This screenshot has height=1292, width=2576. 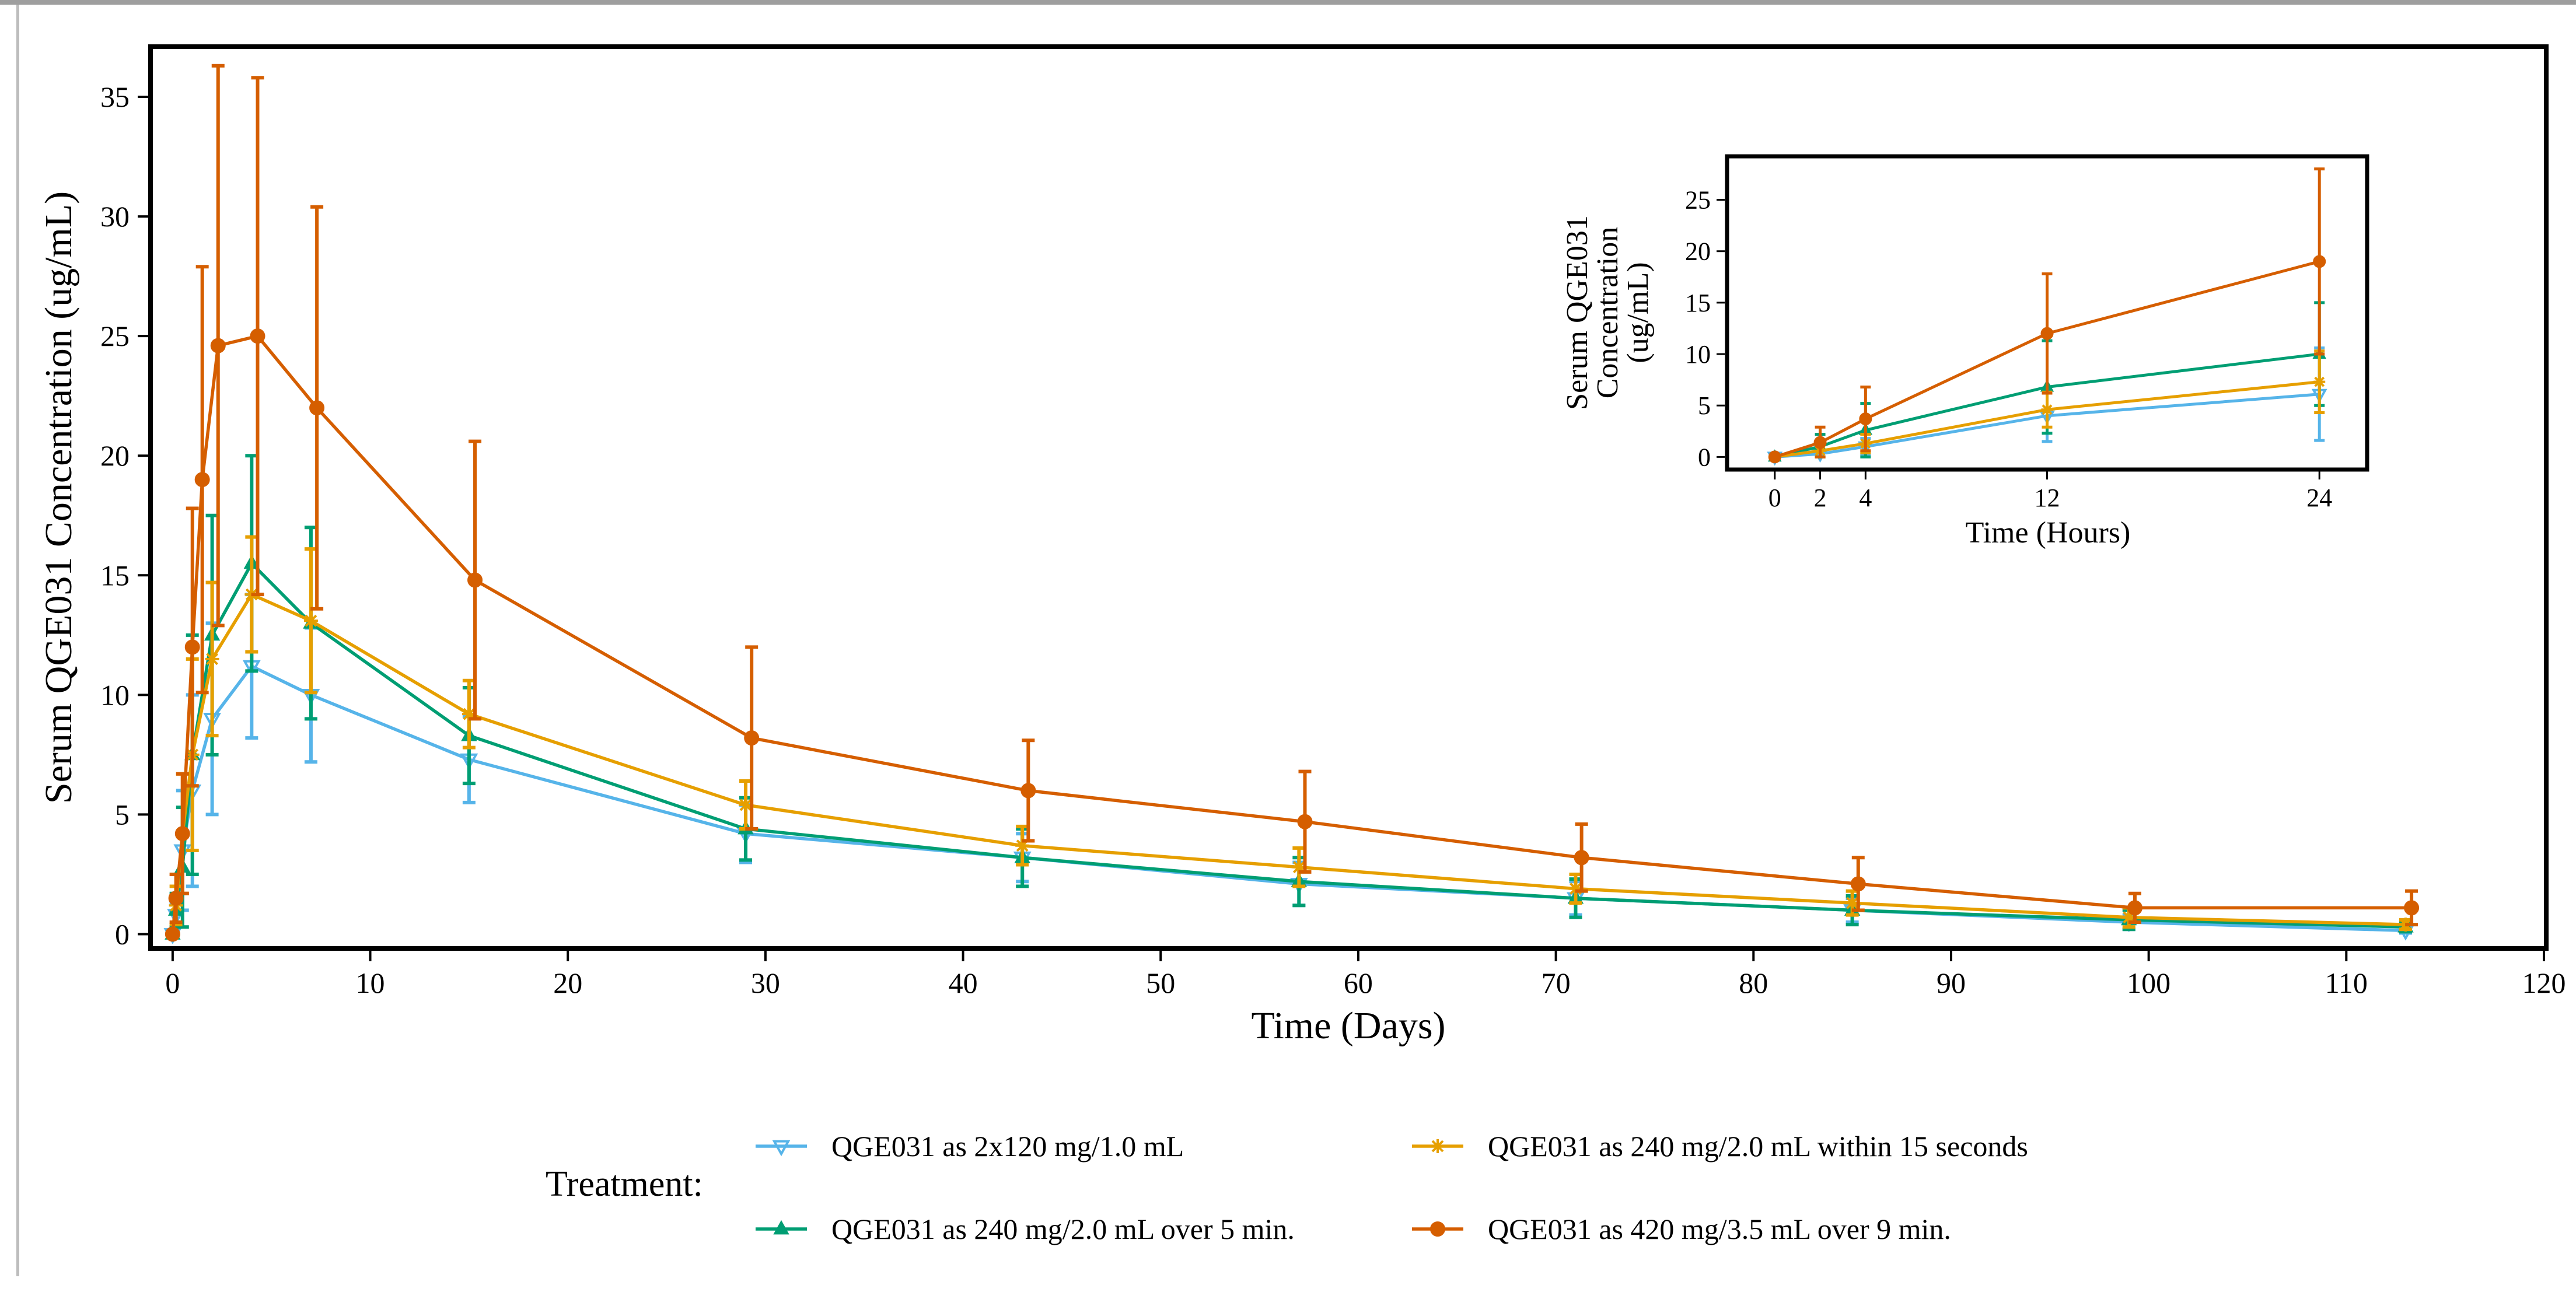 What do you see at coordinates (115, 575) in the screenshot?
I see `y-tick-label: 15` at bounding box center [115, 575].